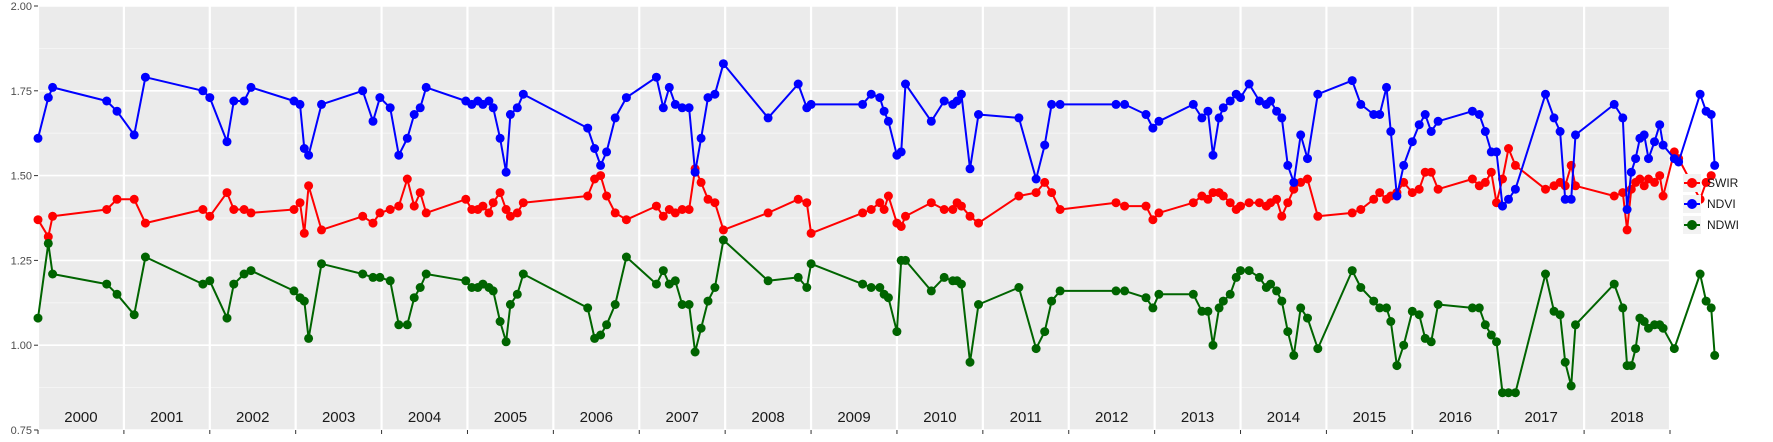 The image size is (1773, 442). What do you see at coordinates (21, 7) in the screenshot?
I see `y-tick-label: 2.00` at bounding box center [21, 7].